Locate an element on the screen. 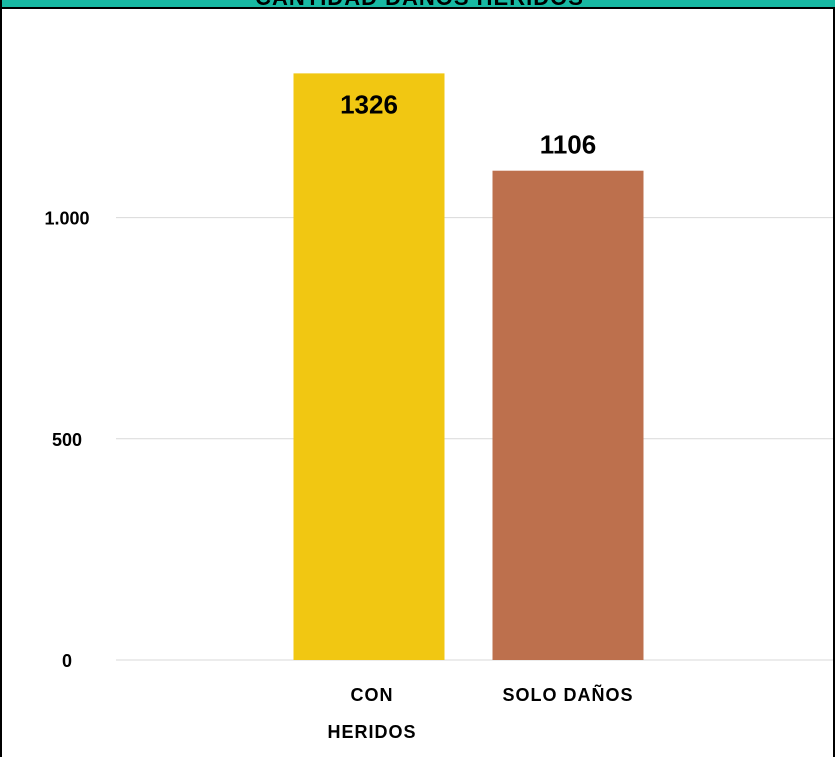 The height and width of the screenshot is (757, 835). x-axis: CON HERIDOS SOLO DAÑOS is located at coordinates (480, 713).